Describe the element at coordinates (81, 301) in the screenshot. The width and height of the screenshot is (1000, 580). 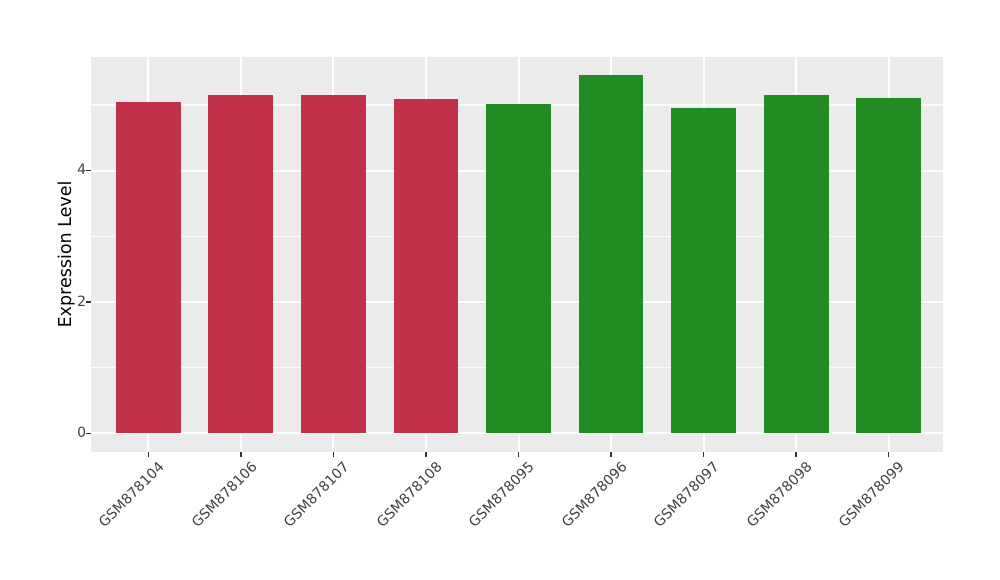
I see `y-tick-label: 2` at that location.